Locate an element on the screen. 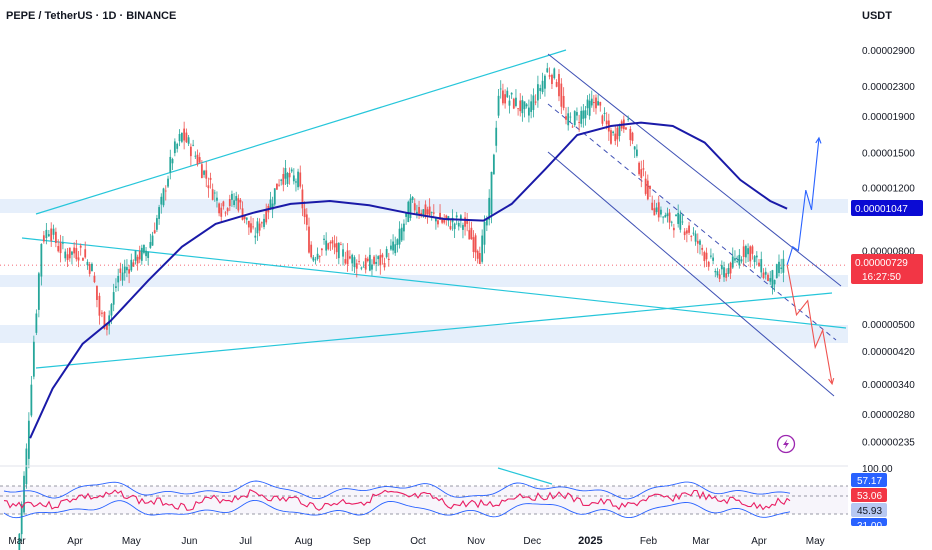  projection-down-head is located at coordinates (831, 381).